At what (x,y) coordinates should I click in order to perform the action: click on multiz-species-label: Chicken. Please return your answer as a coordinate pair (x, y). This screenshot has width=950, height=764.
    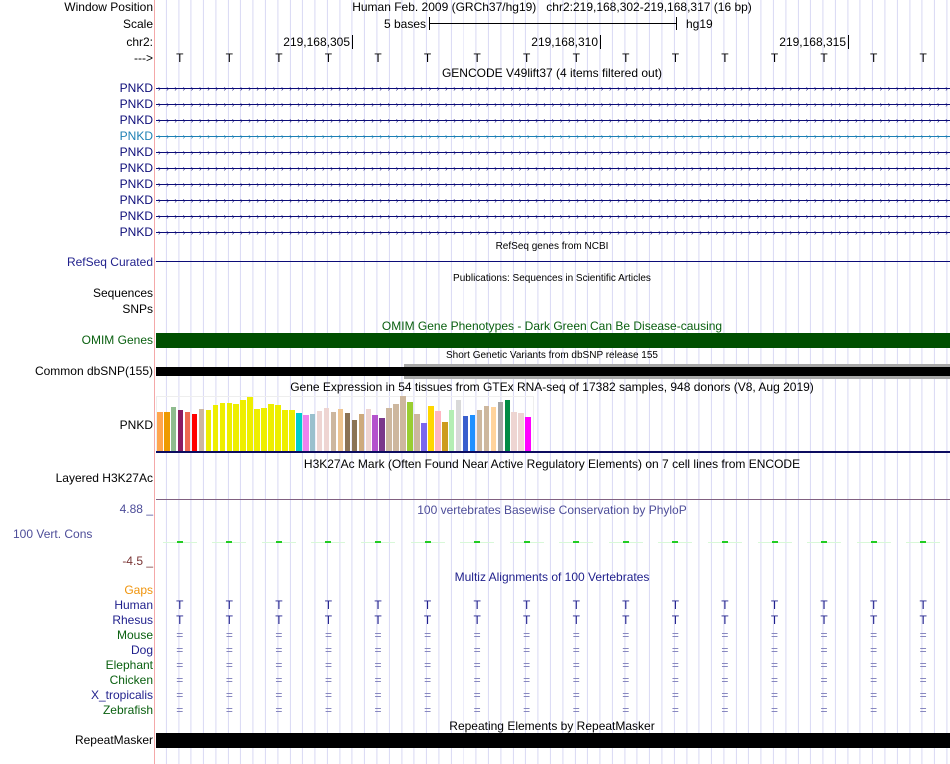
    Looking at the image, I should click on (131, 680).